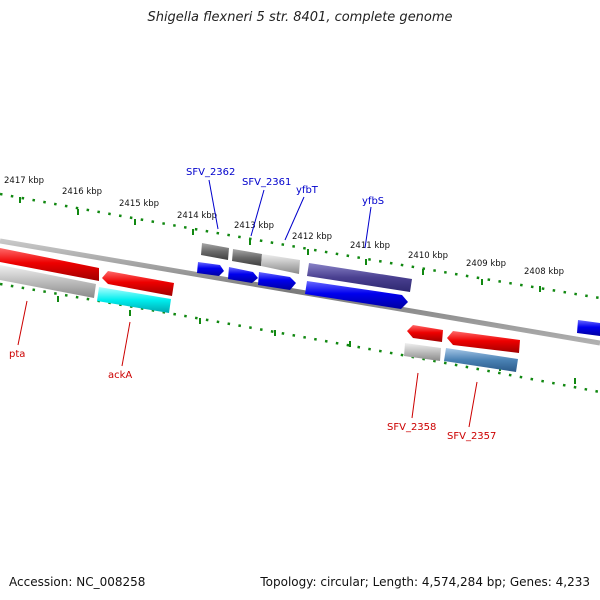 Image resolution: width=600 pixels, height=600 pixels. I want to click on gene-yfbT-feature, so click(277, 281).